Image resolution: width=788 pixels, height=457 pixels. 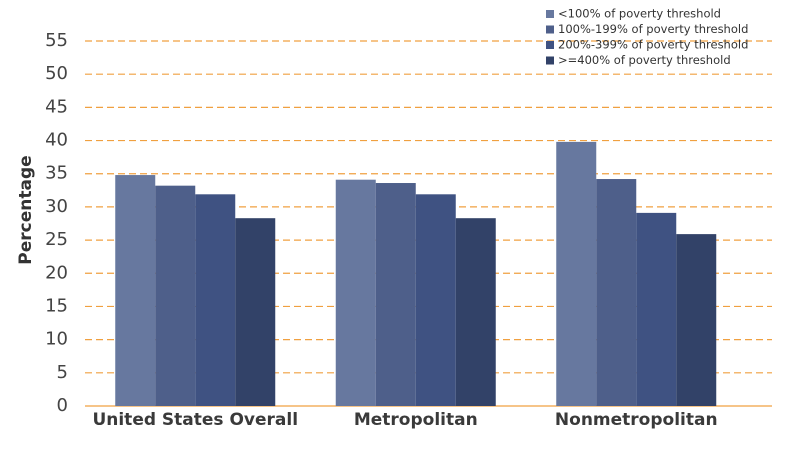 I want to click on y-tick-label: 50, so click(x=56, y=73).